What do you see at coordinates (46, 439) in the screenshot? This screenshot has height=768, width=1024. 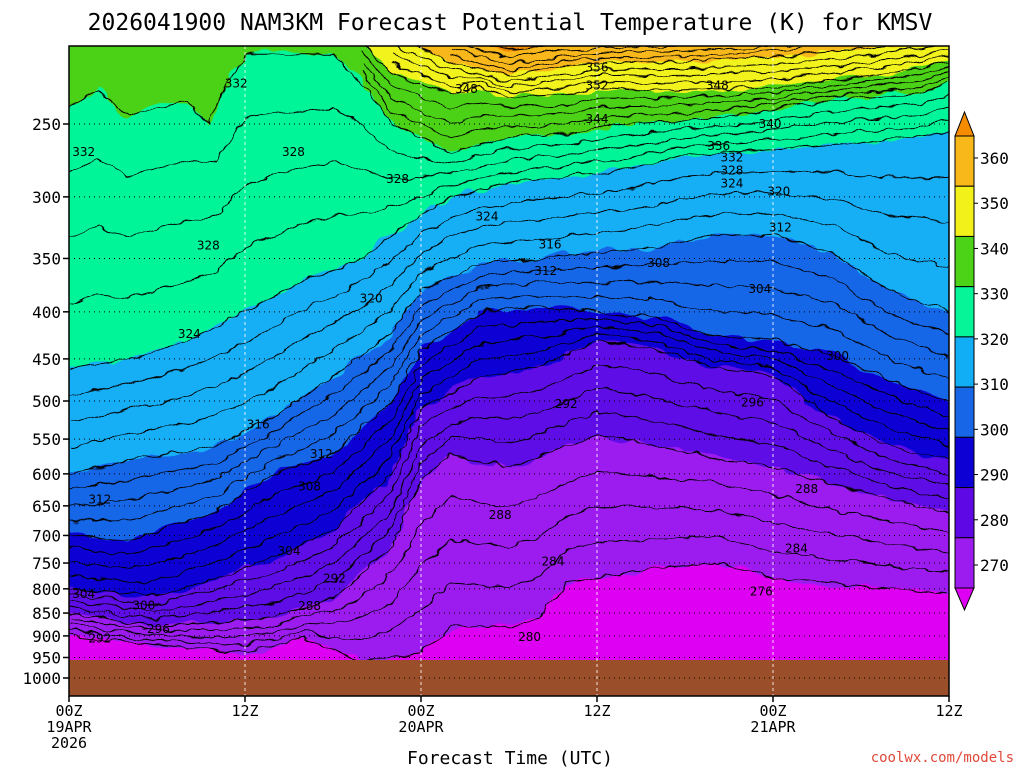 I see `y-tick-label-550: 550` at bounding box center [46, 439].